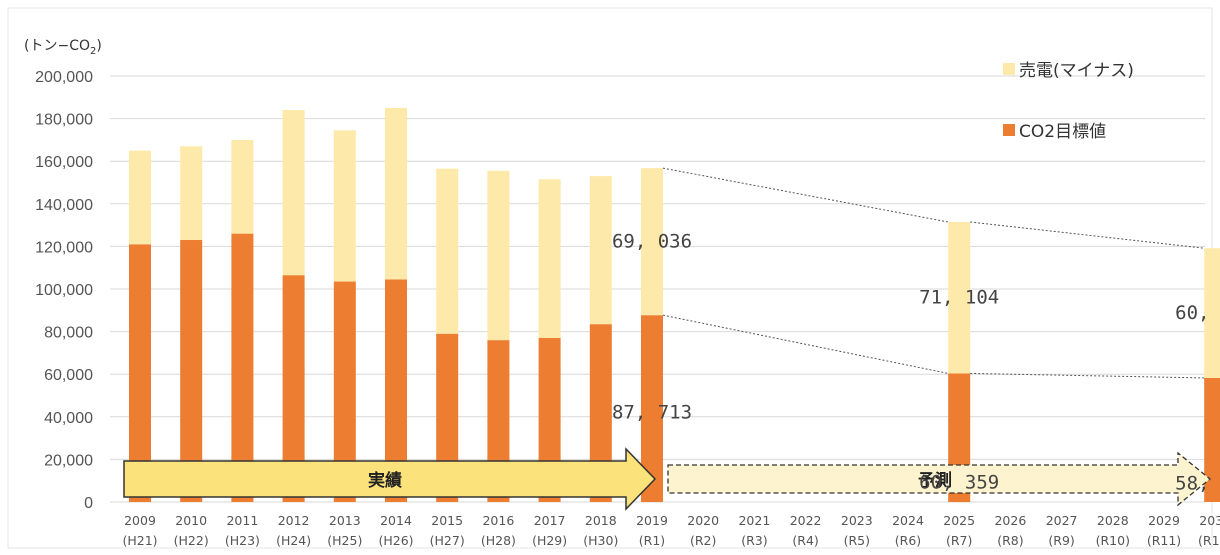 This screenshot has height=555, width=1220. I want to click on x-tick-year: 2020, so click(703, 520).